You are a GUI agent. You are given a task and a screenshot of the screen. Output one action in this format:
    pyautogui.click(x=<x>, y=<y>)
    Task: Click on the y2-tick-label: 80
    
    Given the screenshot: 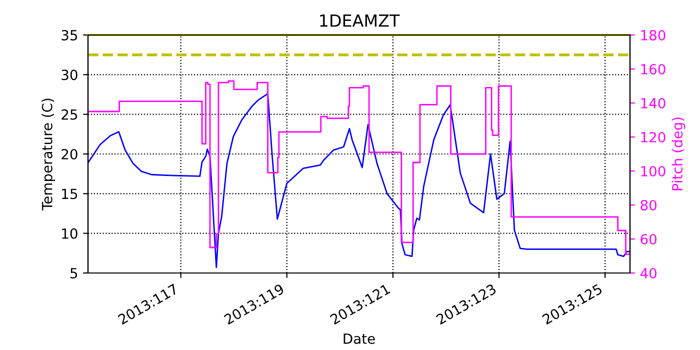 What is the action you would take?
    pyautogui.click(x=648, y=205)
    